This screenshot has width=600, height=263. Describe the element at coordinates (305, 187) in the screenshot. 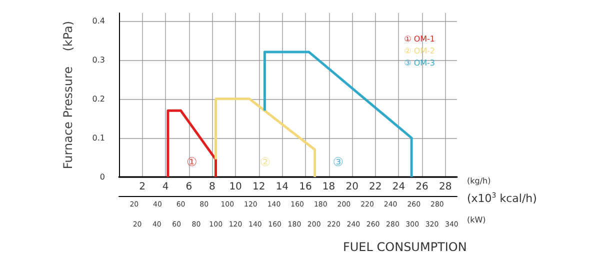

I see `x-tick-label: 16` at that location.